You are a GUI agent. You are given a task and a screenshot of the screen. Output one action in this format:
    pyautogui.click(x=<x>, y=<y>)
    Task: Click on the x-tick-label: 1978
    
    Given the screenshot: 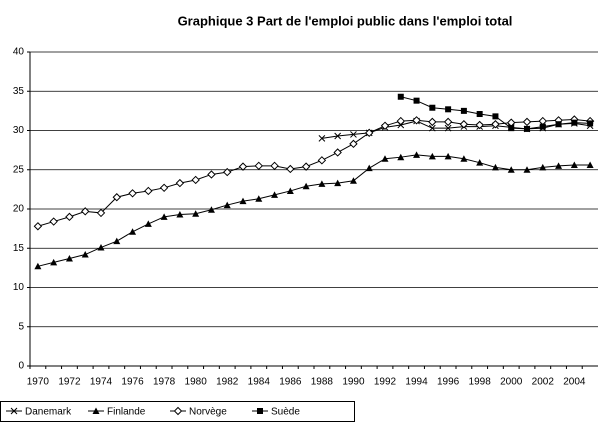 What is the action you would take?
    pyautogui.click(x=164, y=382)
    